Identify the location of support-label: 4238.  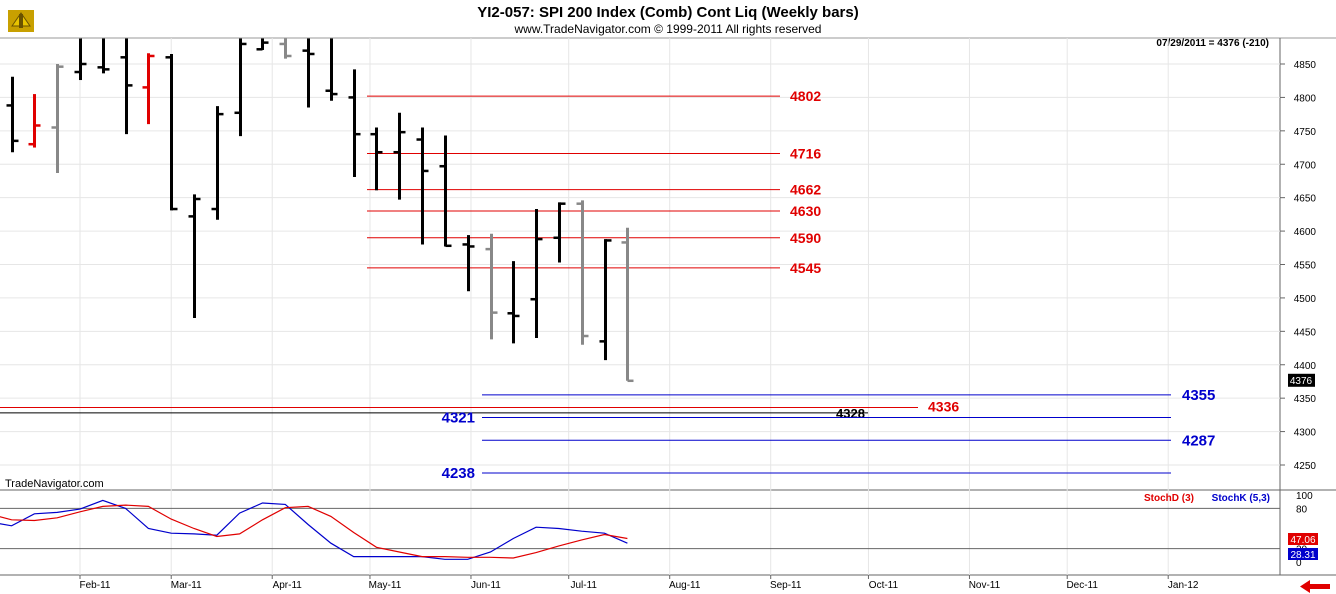
(458, 473).